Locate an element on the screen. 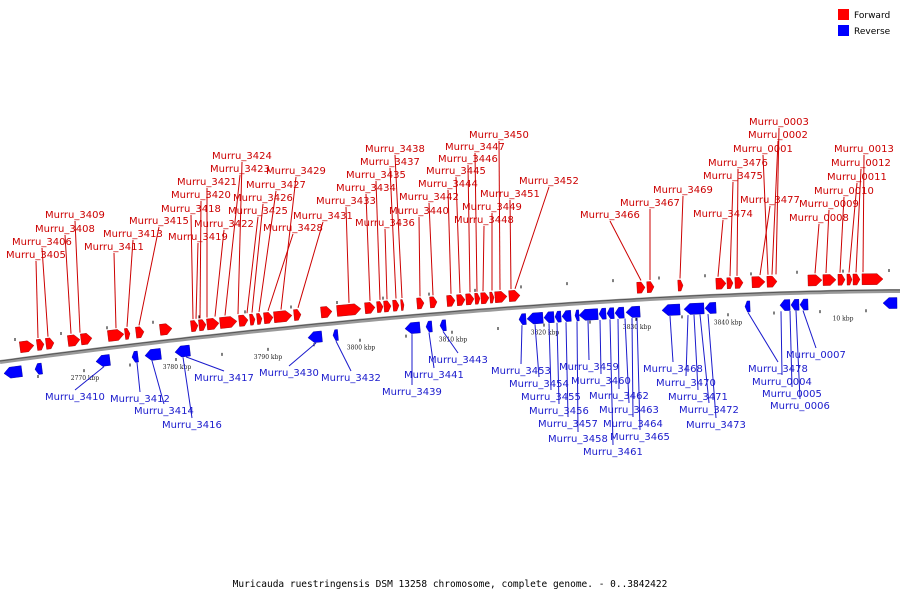 The width and height of the screenshot is (900, 600). gene-label-murru-3447: Murru_3447 is located at coordinates (475, 147).